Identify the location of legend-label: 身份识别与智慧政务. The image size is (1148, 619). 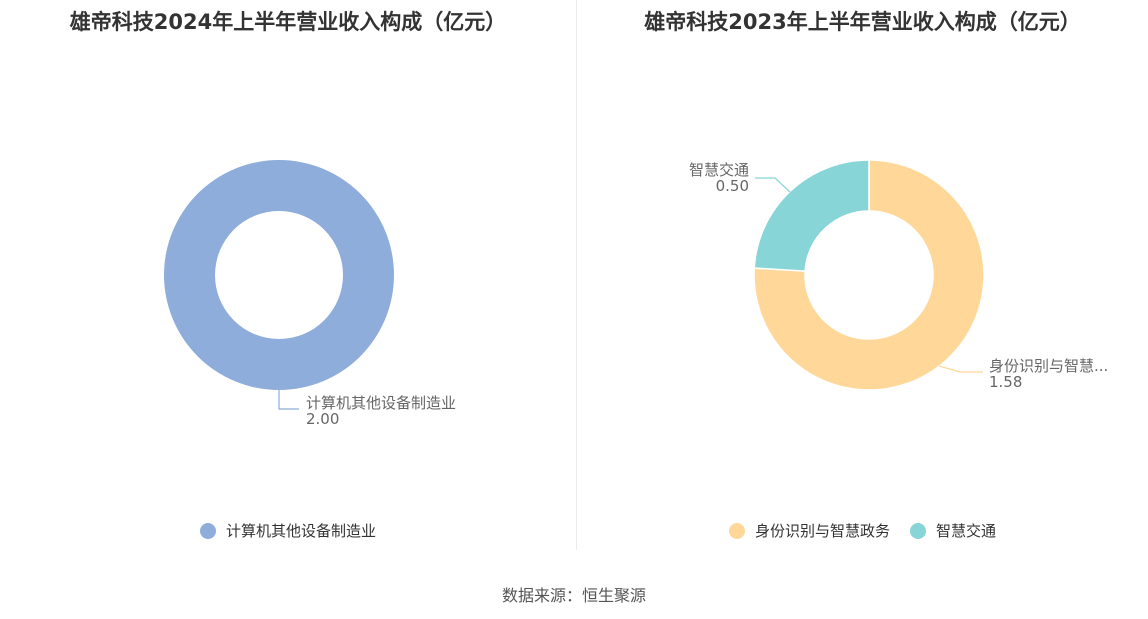
(822, 531).